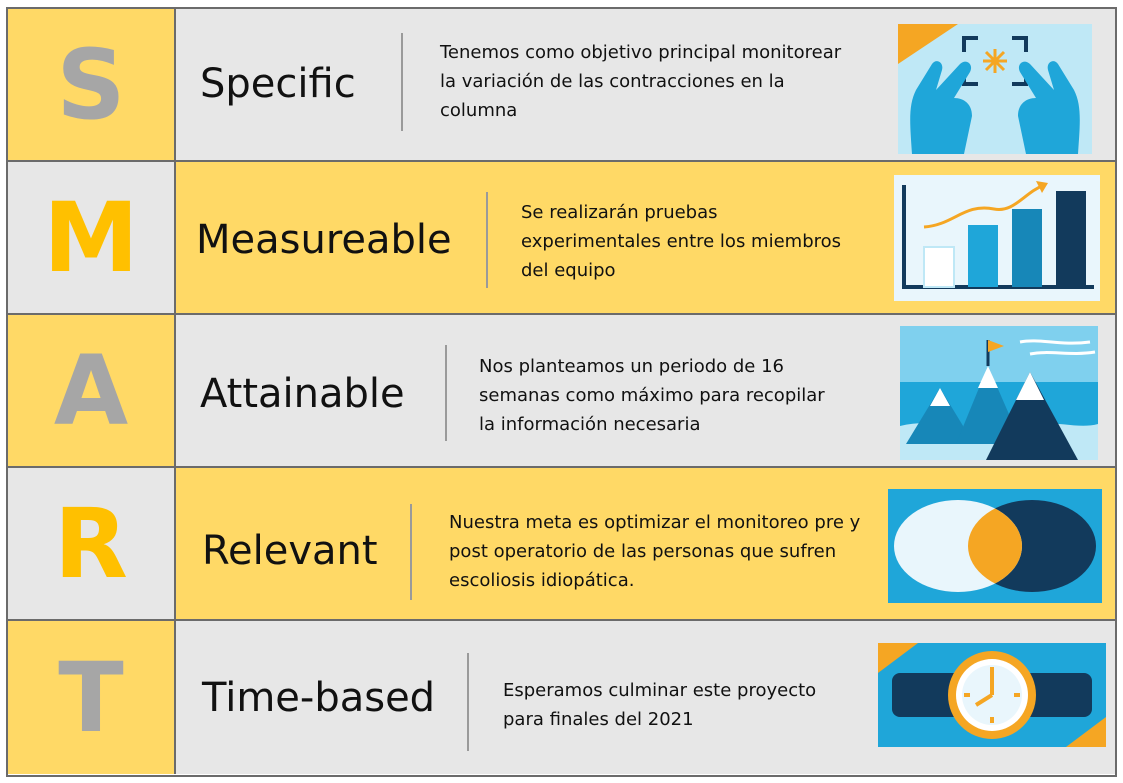 The width and height of the screenshot is (1123, 783). What do you see at coordinates (999, 393) in the screenshot?
I see `mountain-flag-icon` at bounding box center [999, 393].